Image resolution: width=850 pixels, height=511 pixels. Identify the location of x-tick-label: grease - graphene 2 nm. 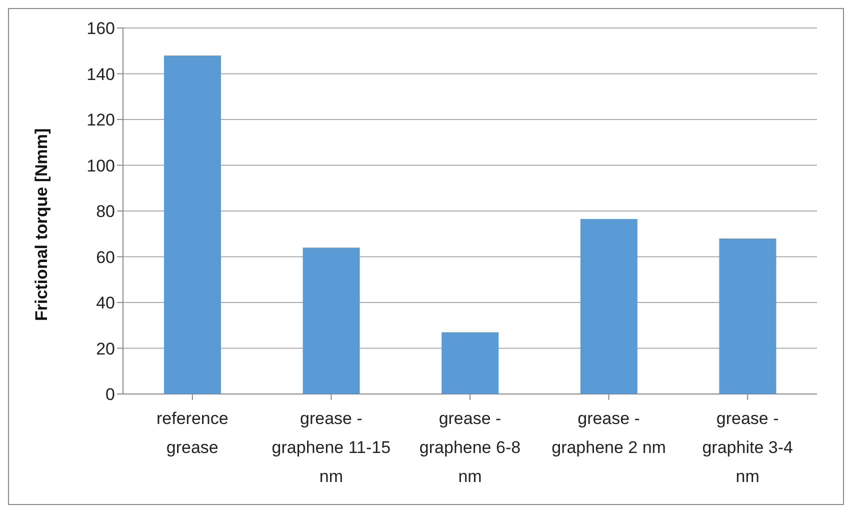
(609, 433).